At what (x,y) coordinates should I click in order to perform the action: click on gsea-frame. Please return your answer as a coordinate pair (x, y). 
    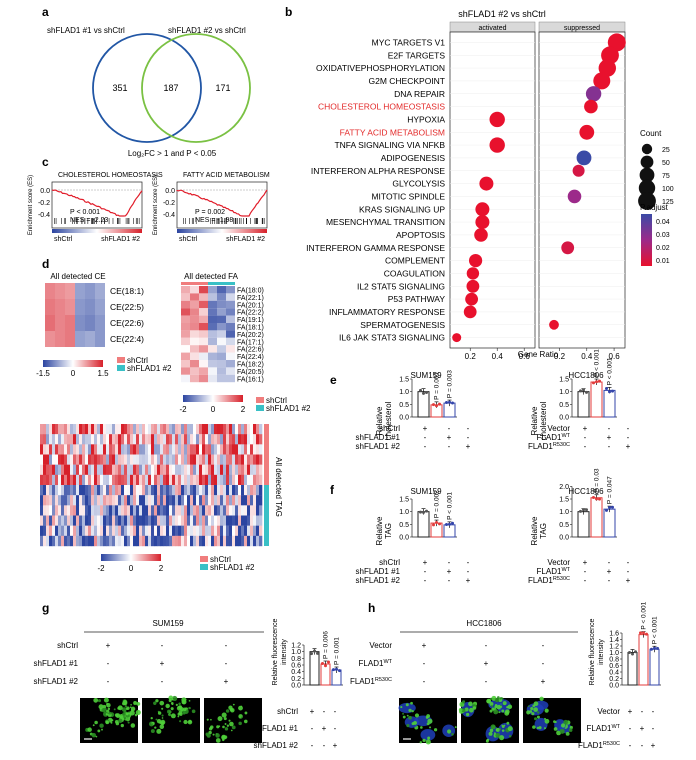
    Looking at the image, I should click on (222, 205).